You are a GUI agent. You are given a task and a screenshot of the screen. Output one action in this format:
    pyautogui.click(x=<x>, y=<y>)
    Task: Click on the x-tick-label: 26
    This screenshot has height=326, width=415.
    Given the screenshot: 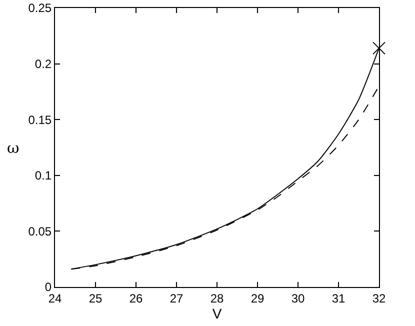 What is the action you would take?
    pyautogui.click(x=136, y=298)
    